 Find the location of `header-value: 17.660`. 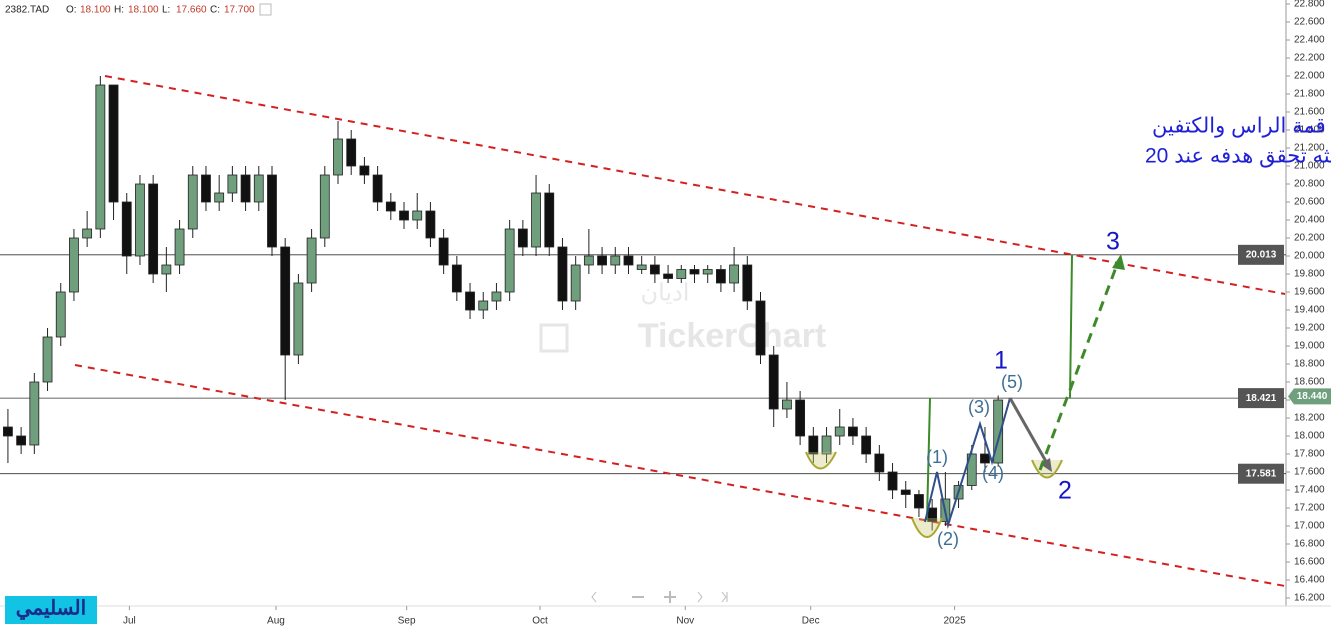

header-value: 17.660 is located at coordinates (191, 10).